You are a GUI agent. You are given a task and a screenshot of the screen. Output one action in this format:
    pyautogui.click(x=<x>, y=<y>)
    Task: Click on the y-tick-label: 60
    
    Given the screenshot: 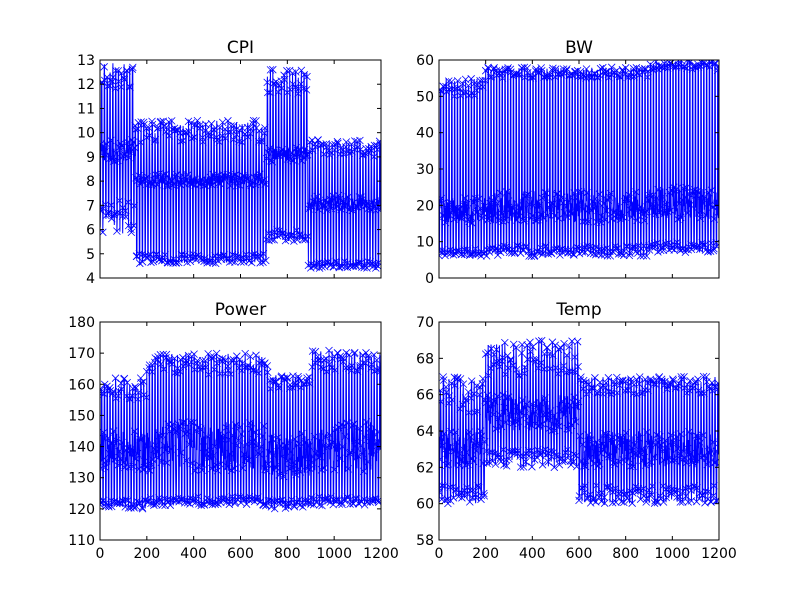 What is the action you would take?
    pyautogui.click(x=425, y=61)
    